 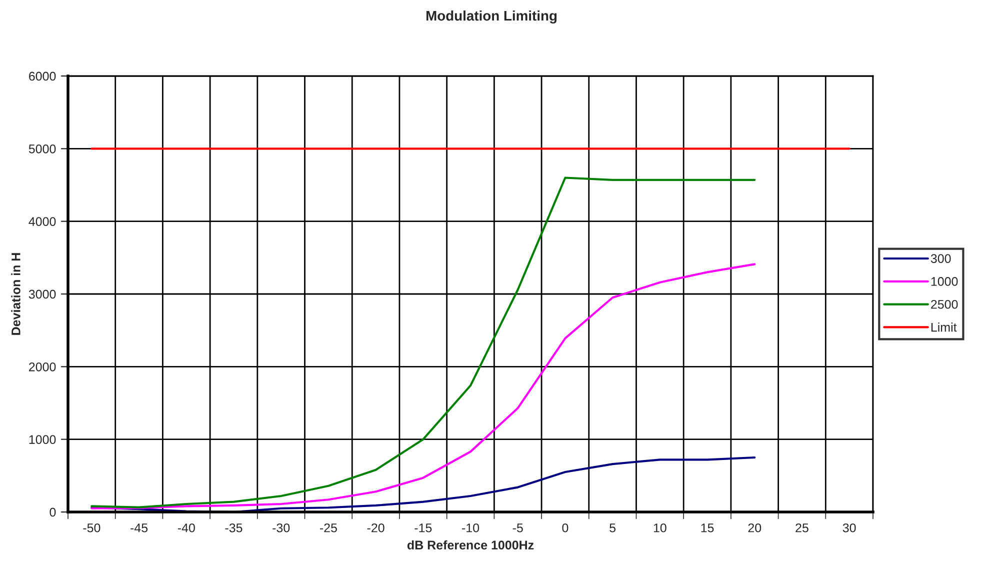 I want to click on x-tick-label: 5, so click(x=613, y=528).